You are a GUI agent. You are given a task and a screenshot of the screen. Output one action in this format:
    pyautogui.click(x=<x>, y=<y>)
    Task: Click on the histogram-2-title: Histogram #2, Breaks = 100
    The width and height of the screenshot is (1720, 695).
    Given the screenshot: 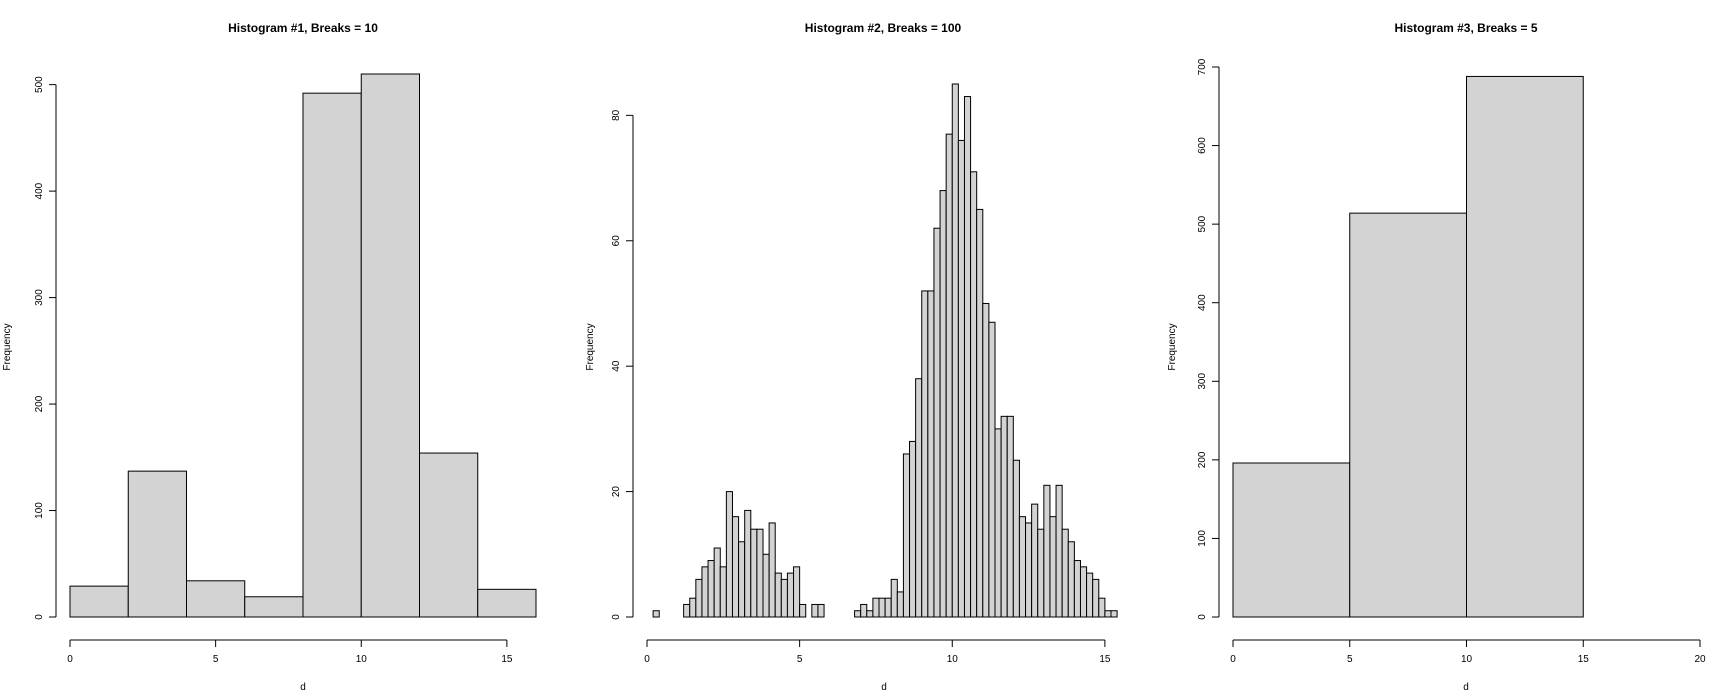 What is the action you would take?
    pyautogui.click(x=883, y=28)
    